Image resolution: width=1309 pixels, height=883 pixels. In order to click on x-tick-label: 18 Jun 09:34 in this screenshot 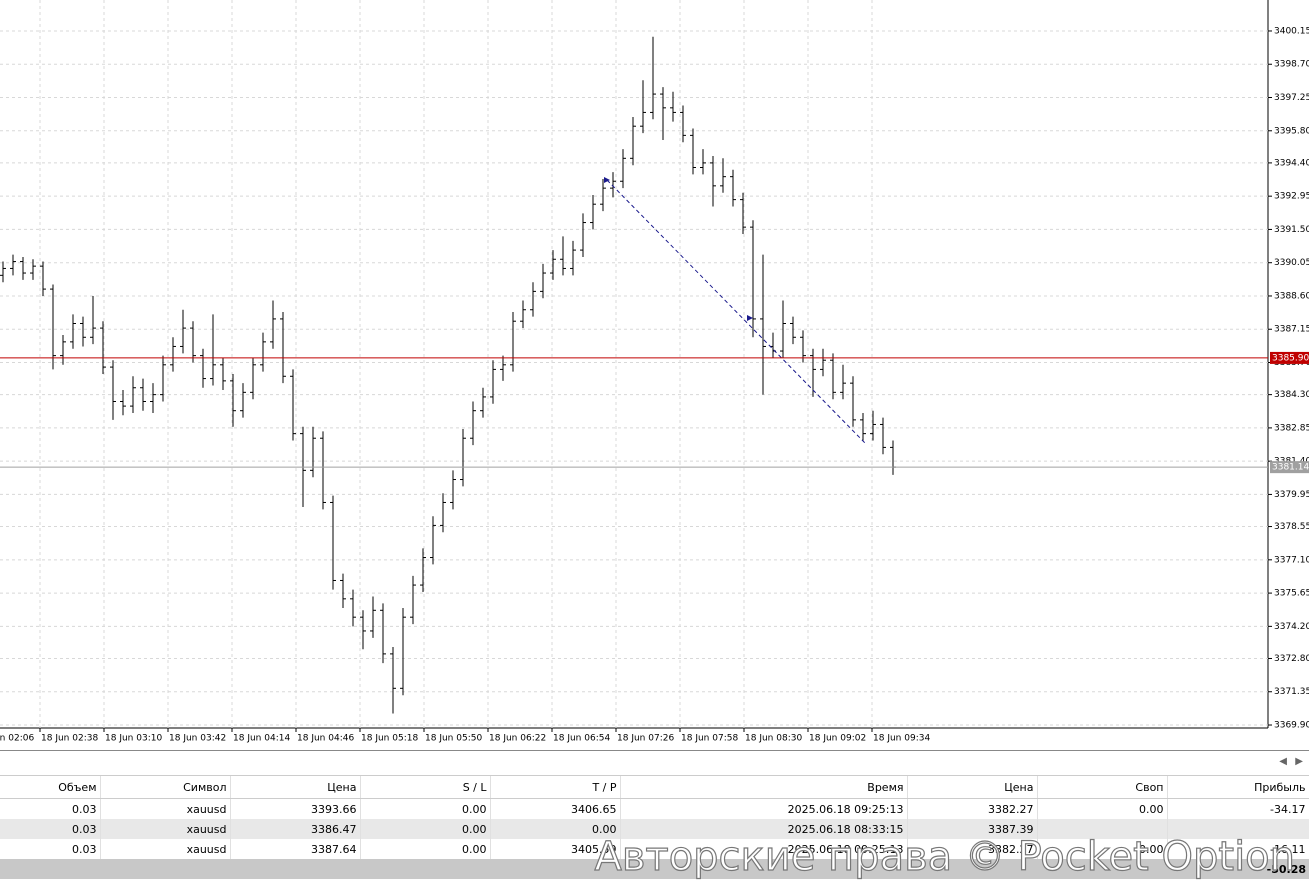, I will do `click(901, 739)`.